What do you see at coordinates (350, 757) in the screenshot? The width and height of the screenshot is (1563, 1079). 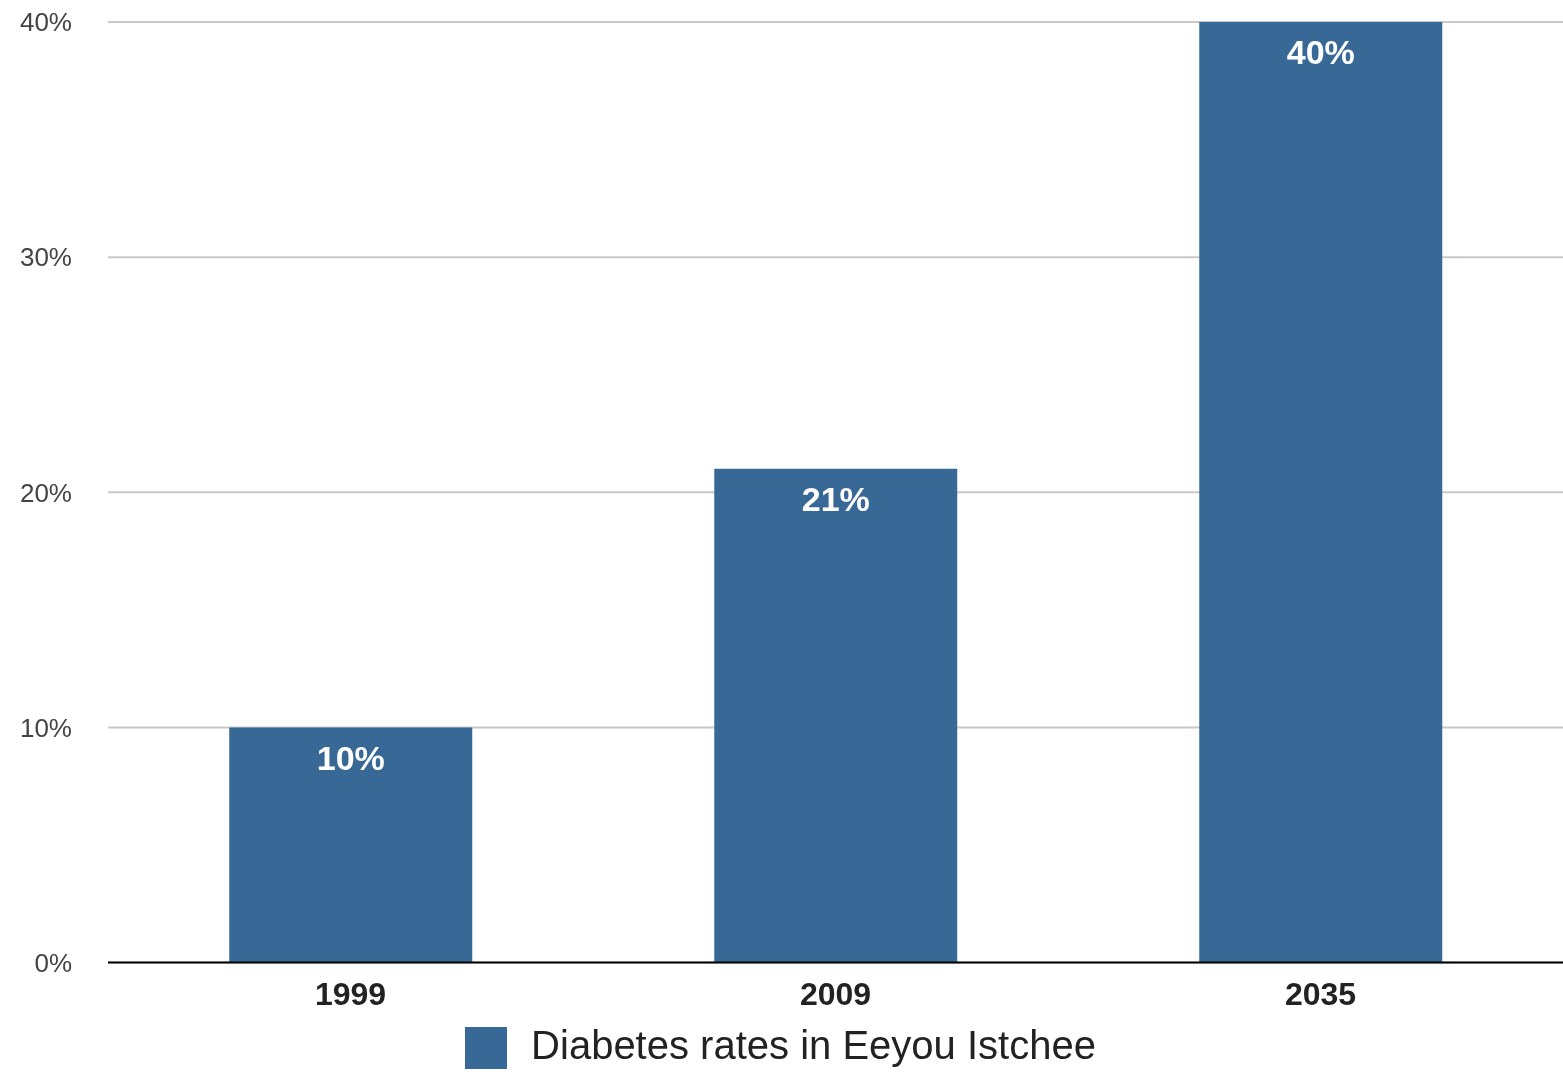 I see `data-label: 10%` at bounding box center [350, 757].